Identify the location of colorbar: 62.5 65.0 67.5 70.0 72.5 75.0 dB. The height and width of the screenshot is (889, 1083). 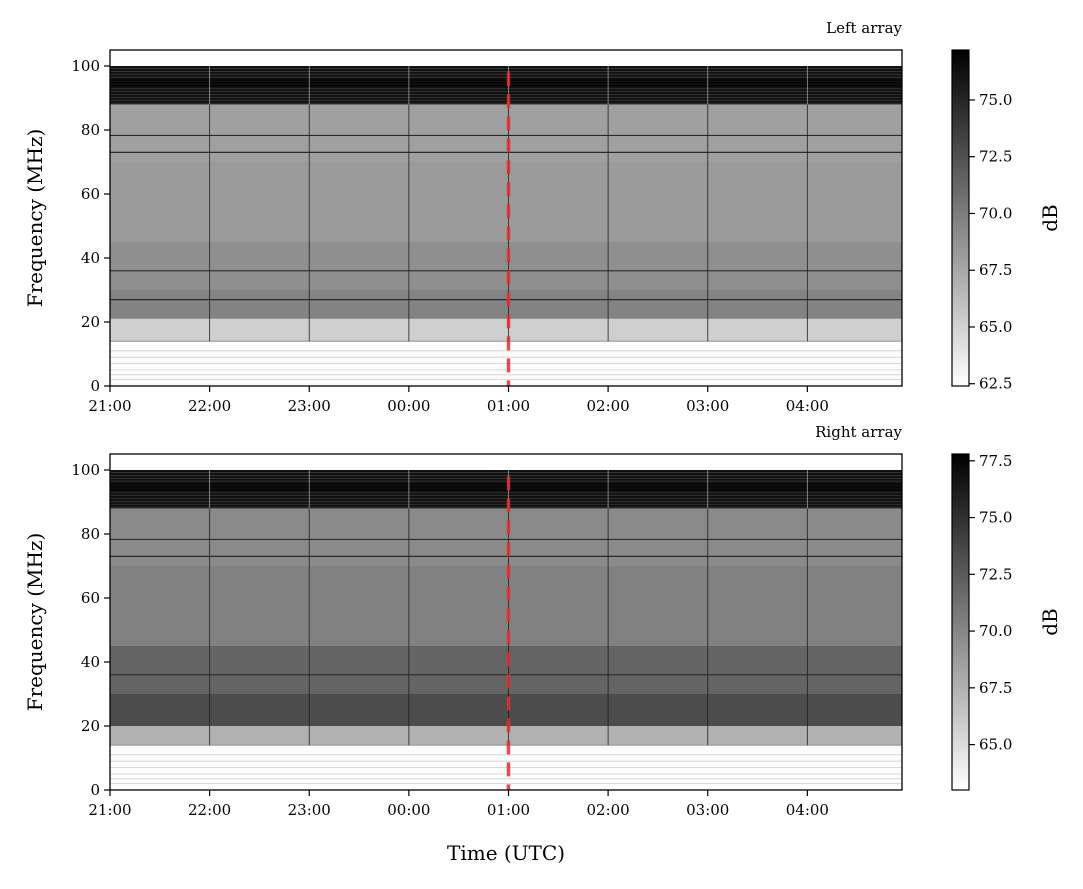
(1006, 221).